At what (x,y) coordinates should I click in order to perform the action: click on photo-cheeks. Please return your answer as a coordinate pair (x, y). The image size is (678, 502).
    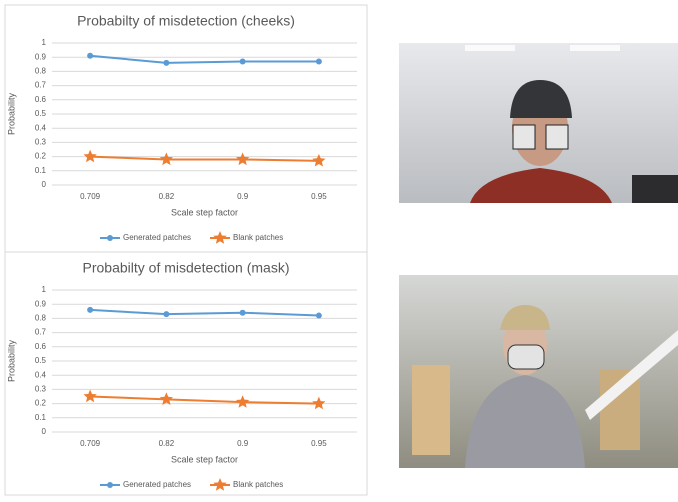
    Looking at the image, I should click on (538, 123).